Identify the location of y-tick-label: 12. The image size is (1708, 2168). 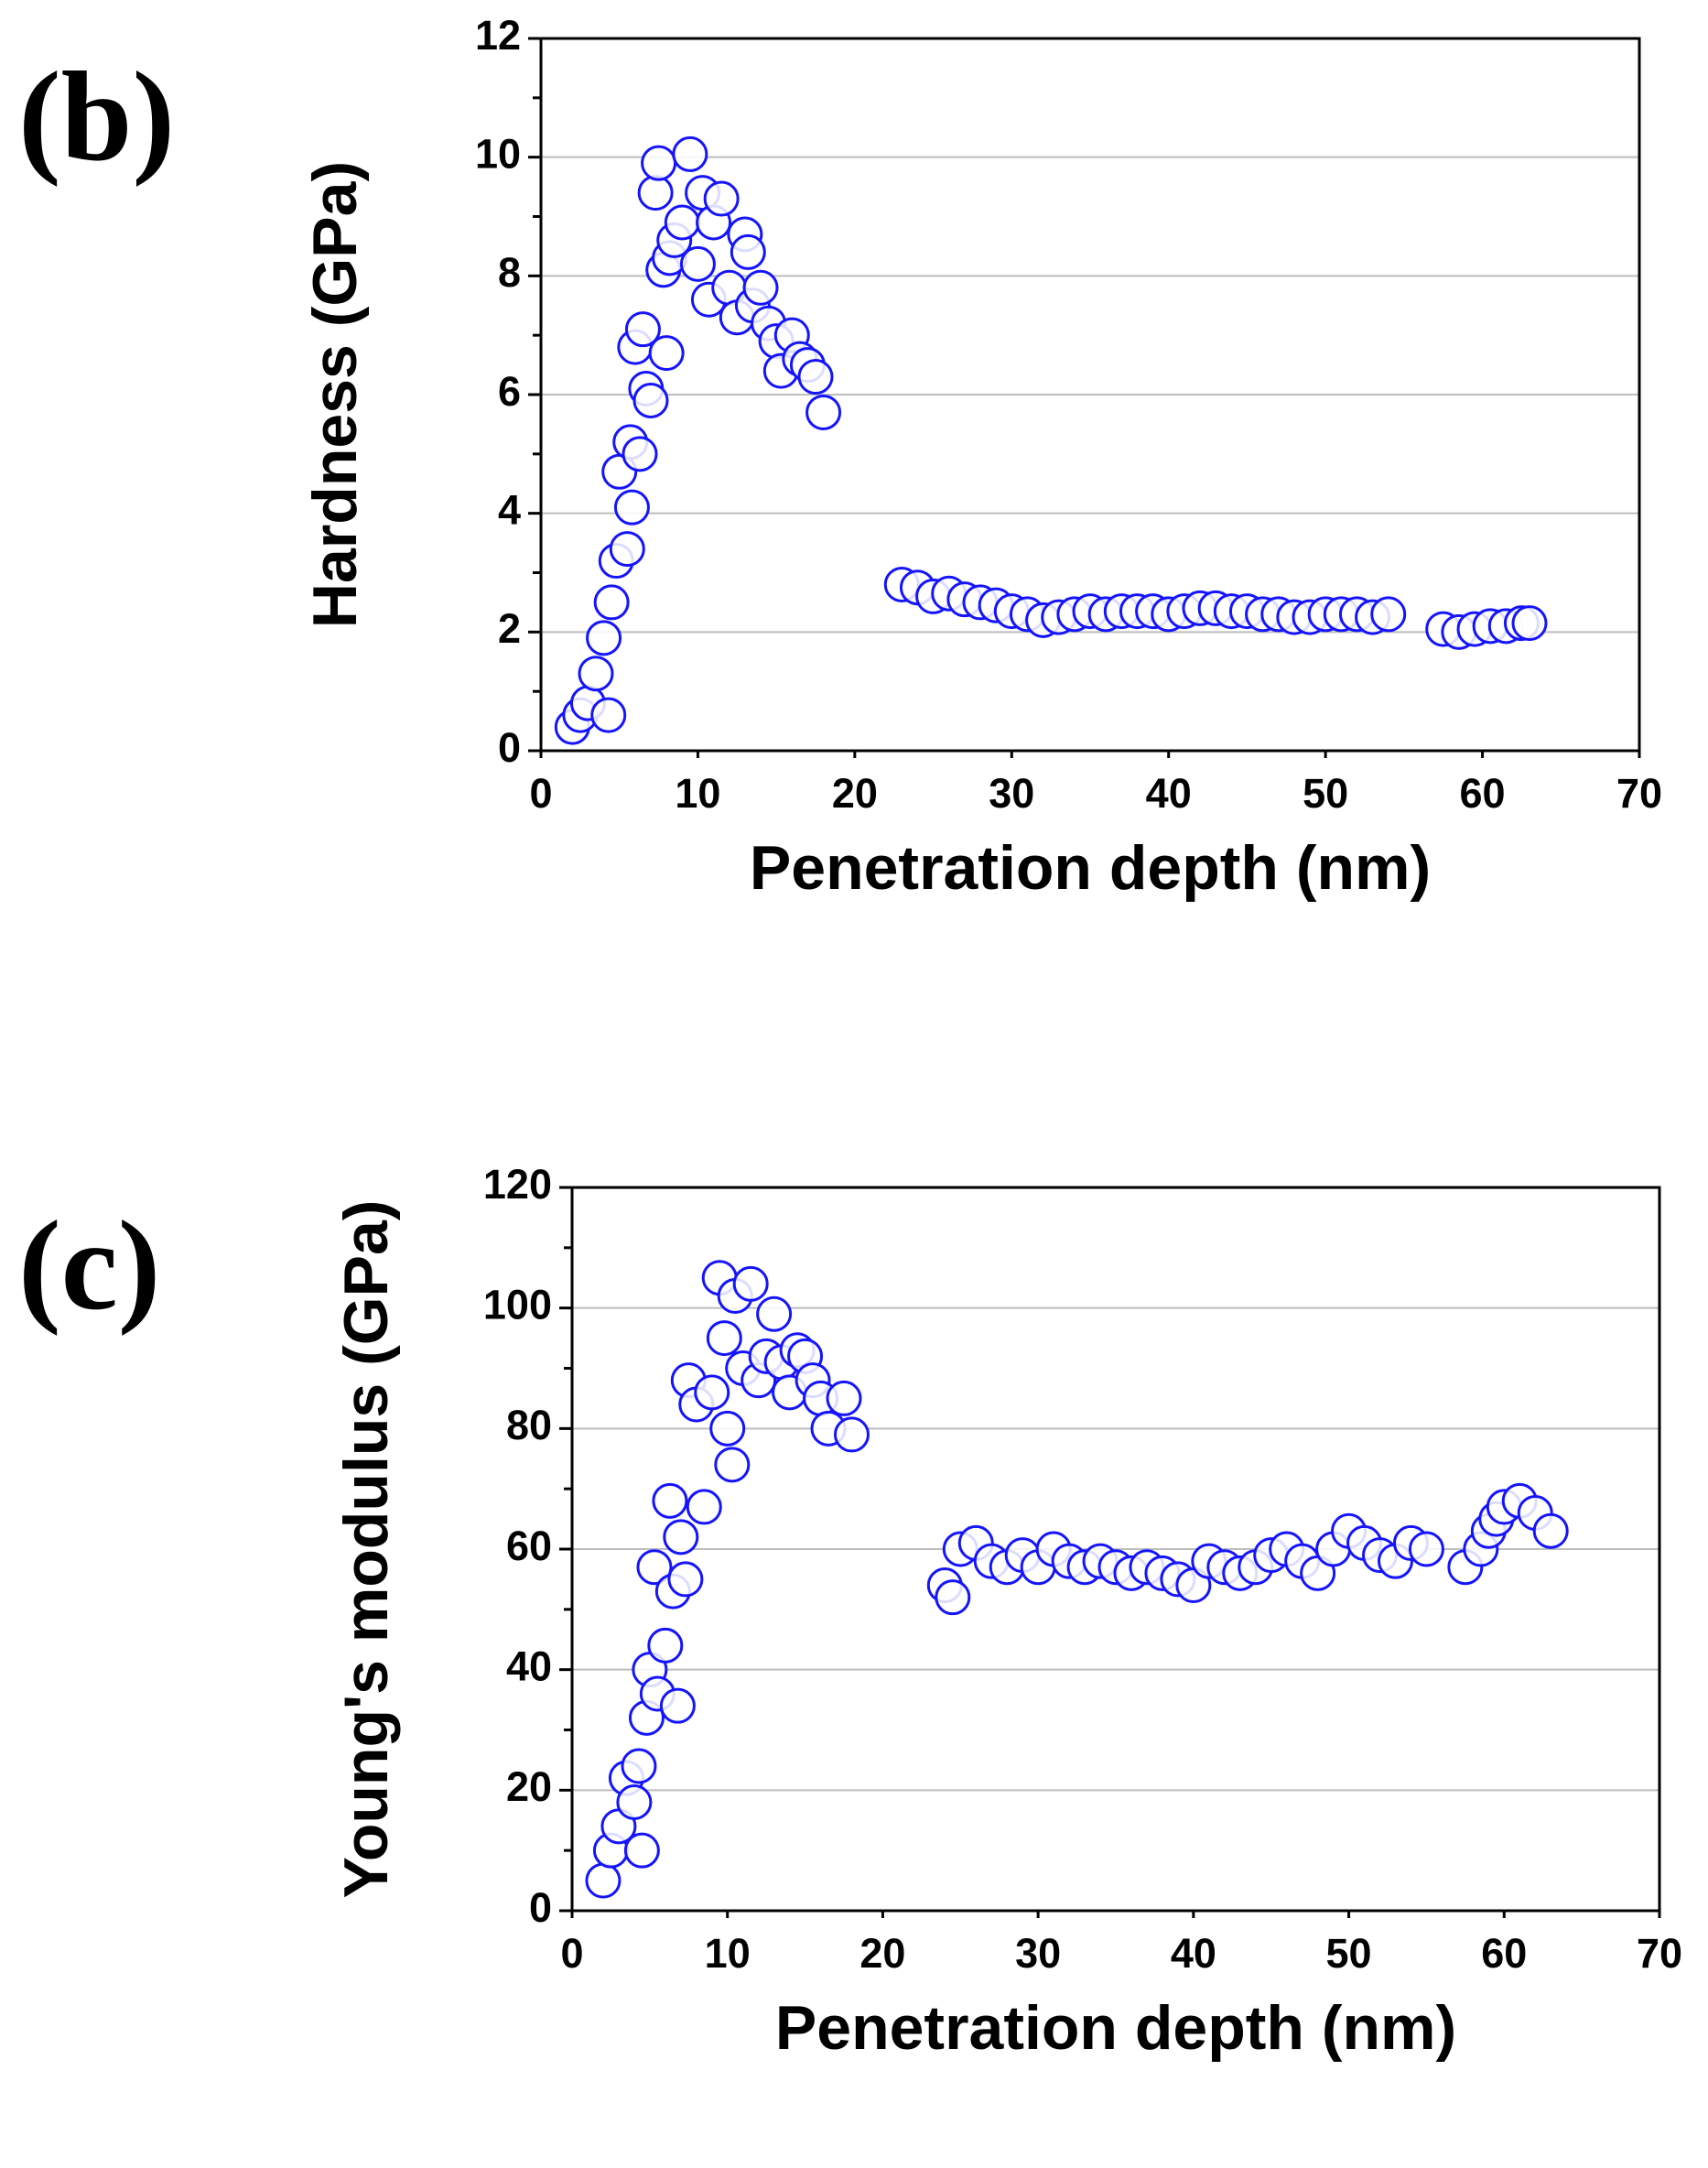
(498, 35).